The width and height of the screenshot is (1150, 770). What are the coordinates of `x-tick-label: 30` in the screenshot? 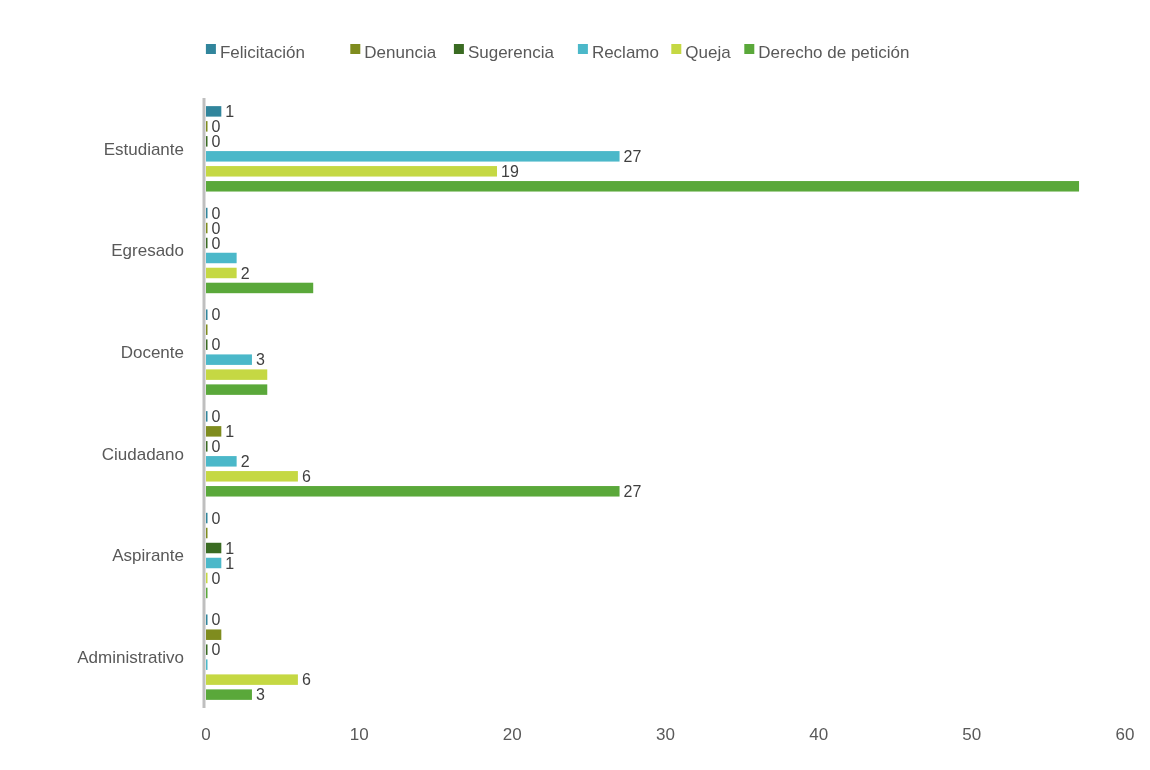 It's located at (665, 734).